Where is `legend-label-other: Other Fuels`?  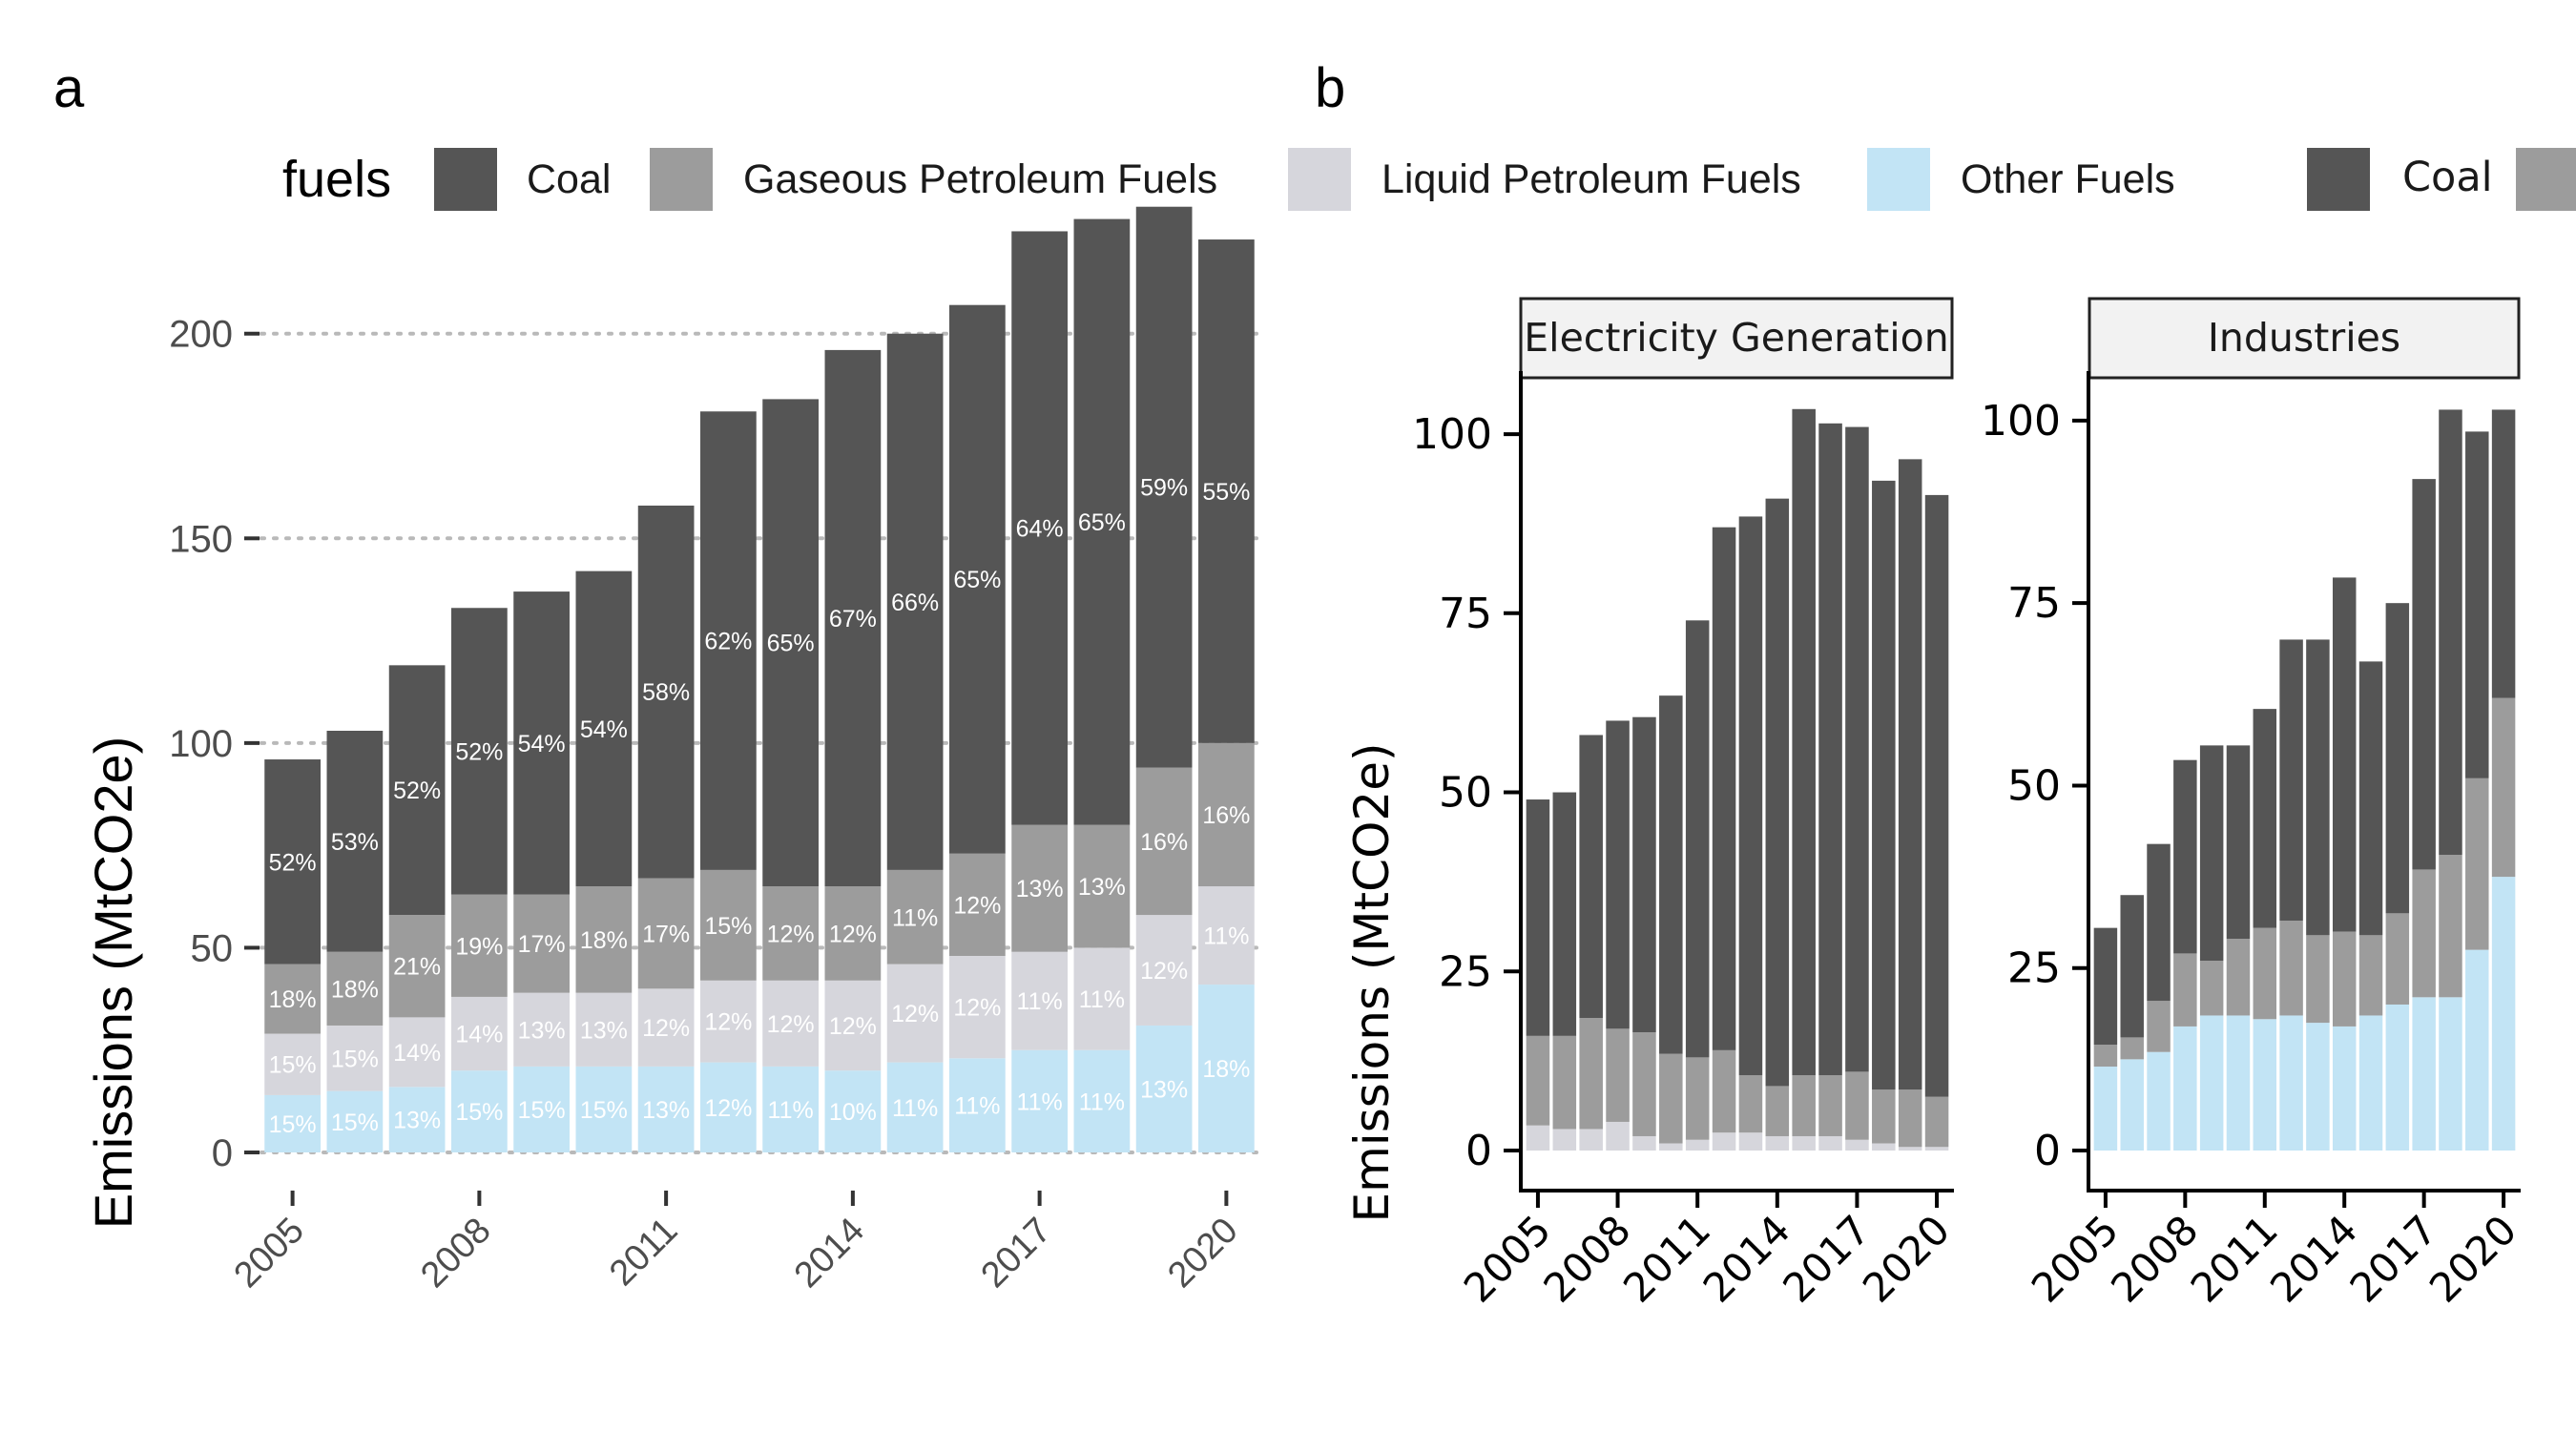 legend-label-other: Other Fuels is located at coordinates (2068, 179).